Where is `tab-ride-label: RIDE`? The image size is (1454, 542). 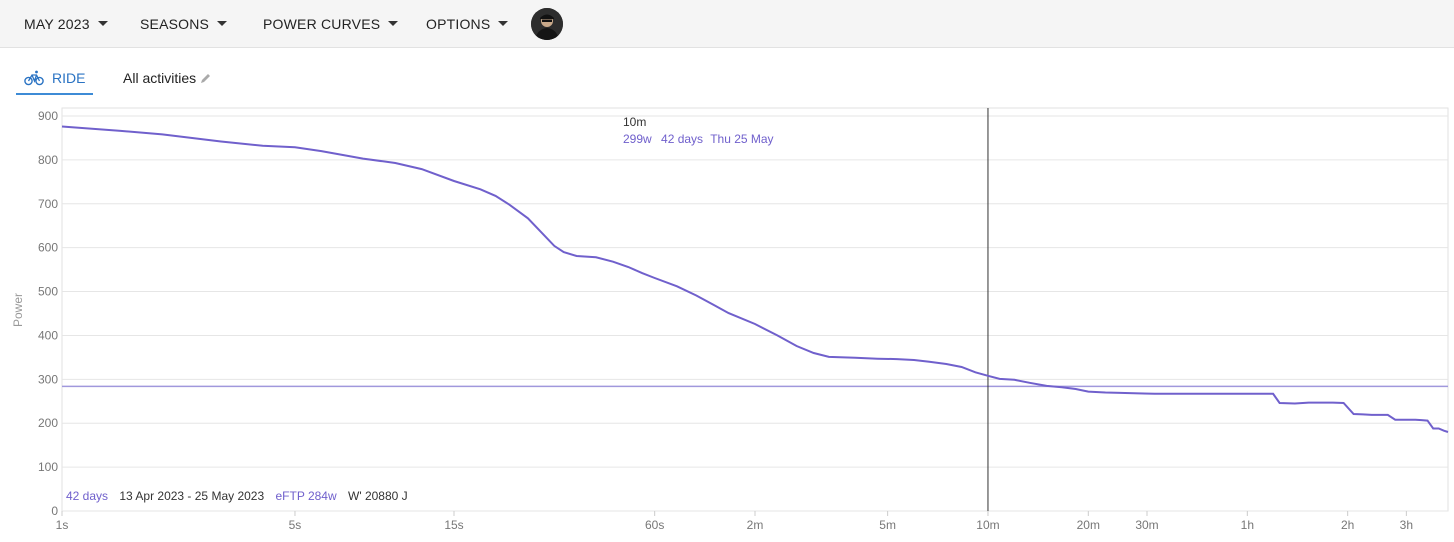 tab-ride-label: RIDE is located at coordinates (69, 77).